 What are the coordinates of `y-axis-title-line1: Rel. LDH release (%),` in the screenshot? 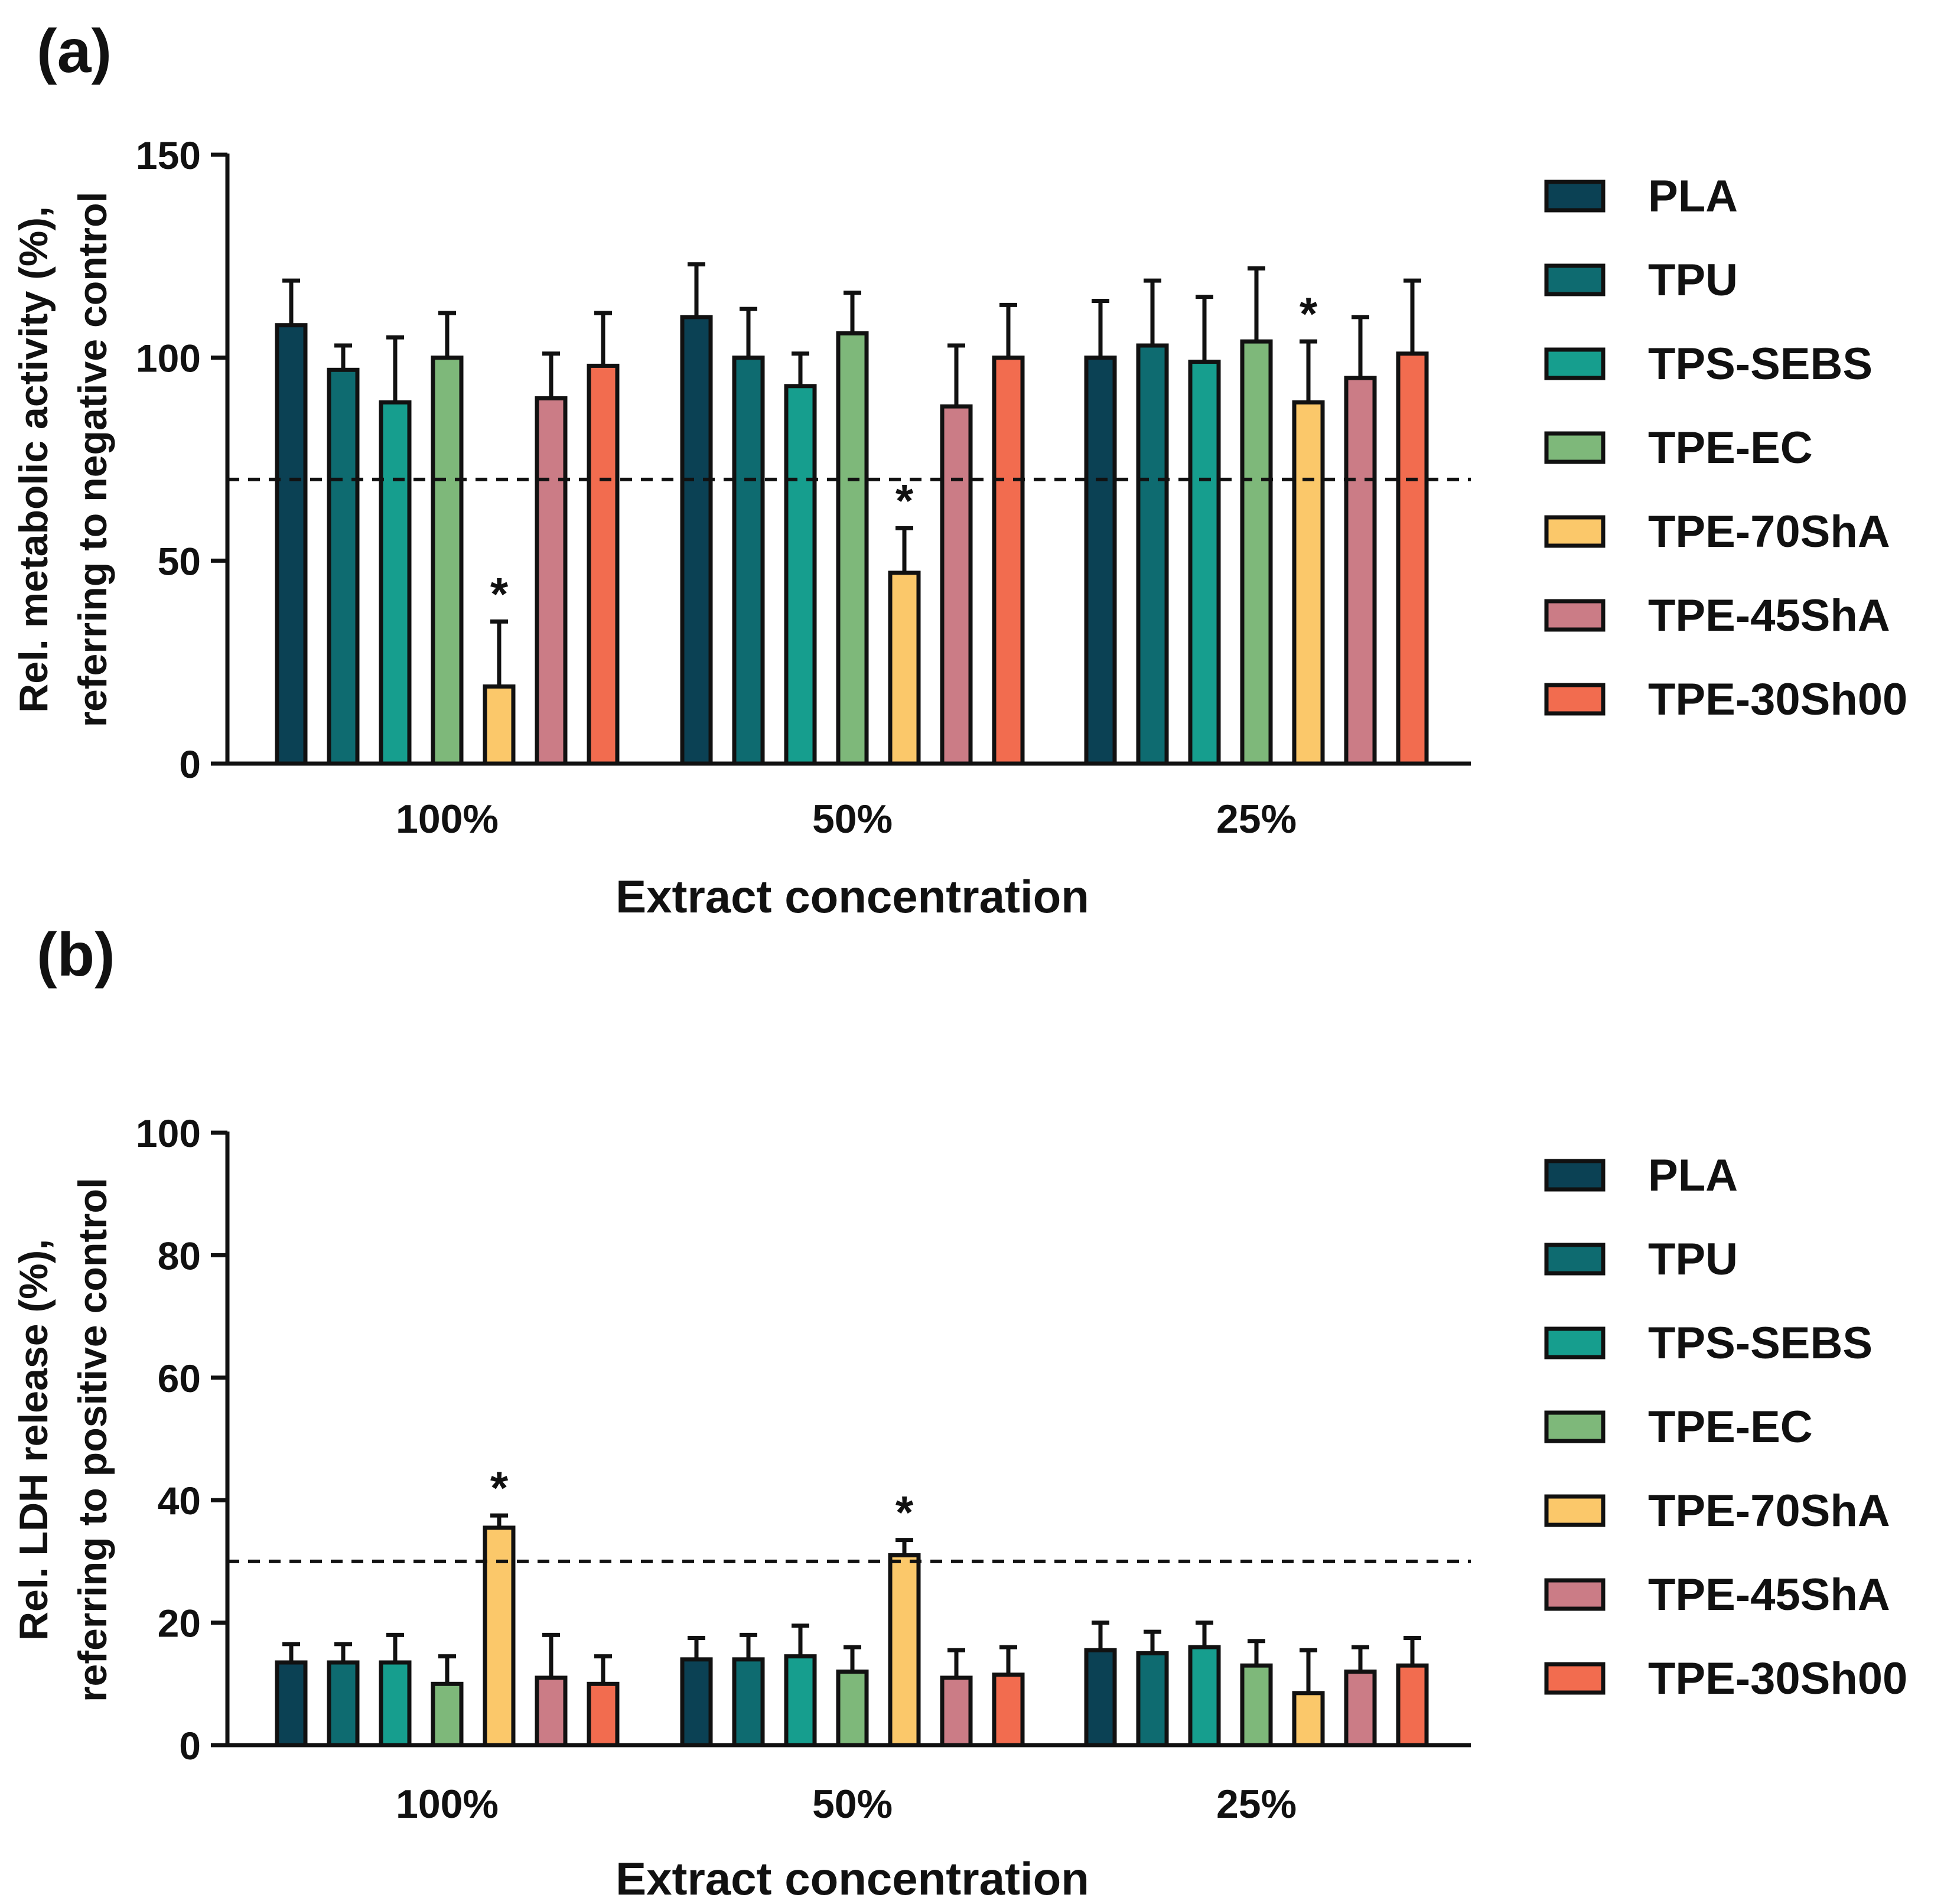 It's located at (33, 1440).